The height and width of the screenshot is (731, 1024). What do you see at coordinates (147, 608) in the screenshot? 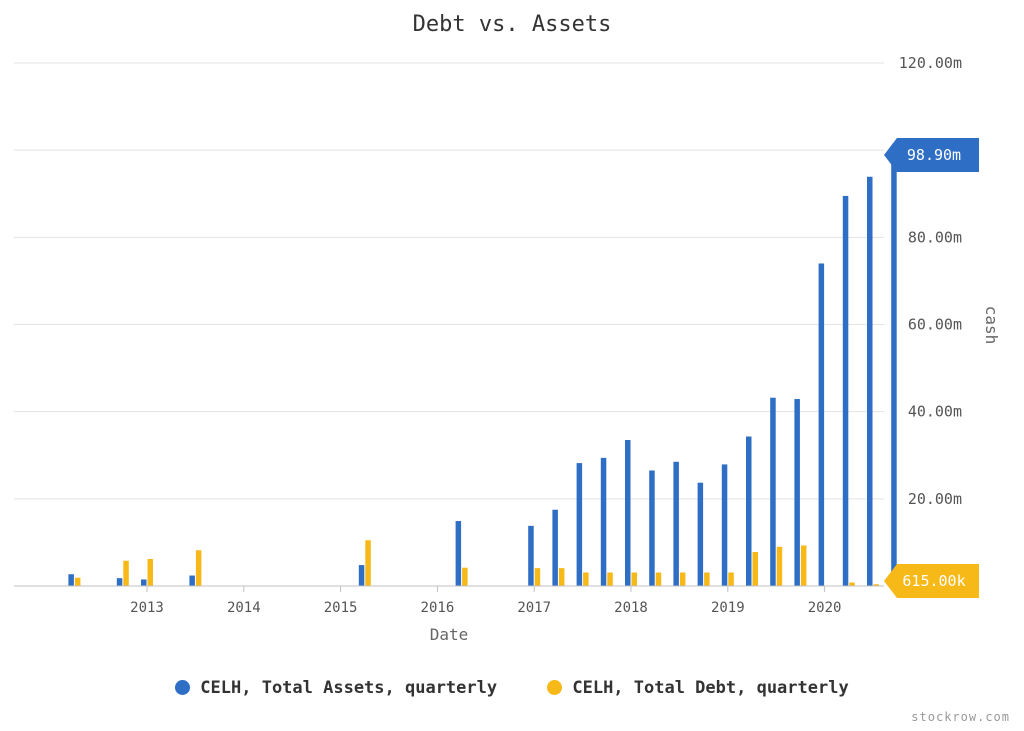
I see `x-tick-label: 2013` at bounding box center [147, 608].